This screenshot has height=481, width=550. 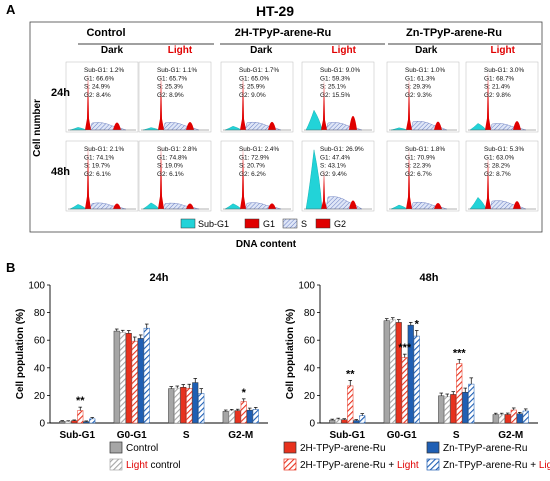 What do you see at coordinates (97, 95) in the screenshot?
I see `flow-stat-text: G2: 8.4%` at bounding box center [97, 95].